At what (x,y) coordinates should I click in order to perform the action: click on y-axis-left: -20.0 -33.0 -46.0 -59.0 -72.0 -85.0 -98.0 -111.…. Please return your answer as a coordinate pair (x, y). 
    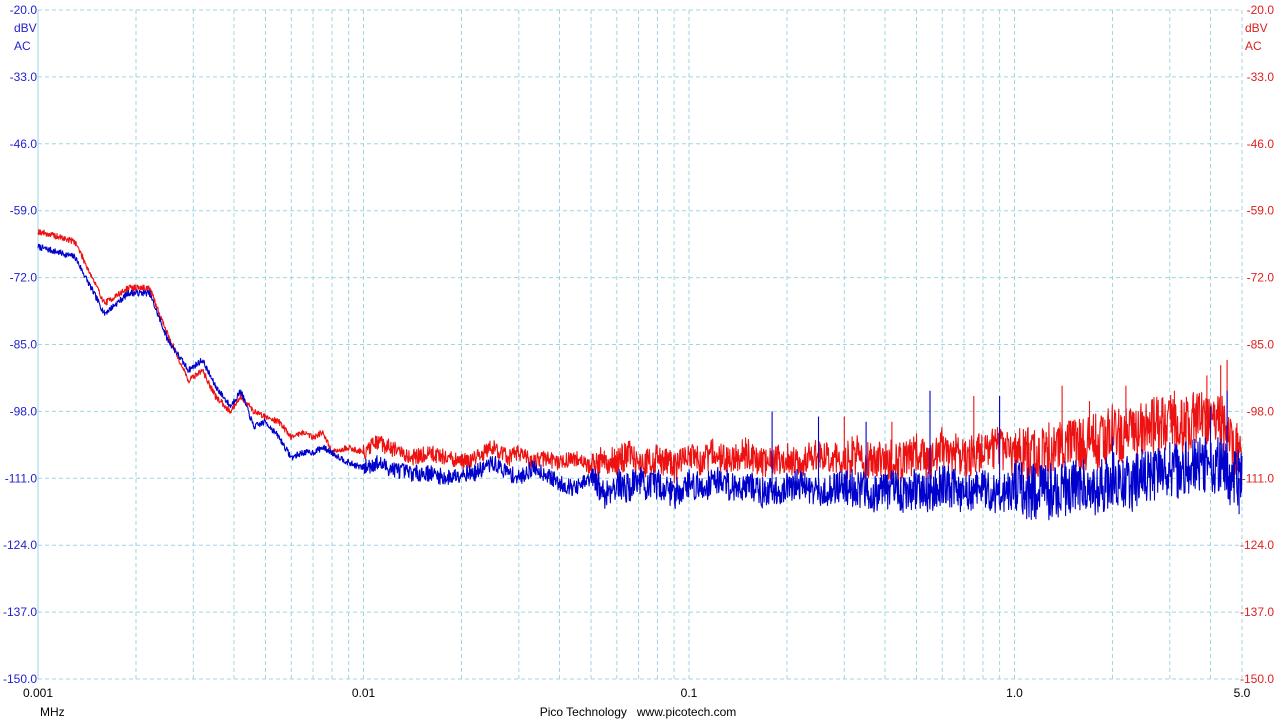
    Looking at the image, I should click on (20, 344).